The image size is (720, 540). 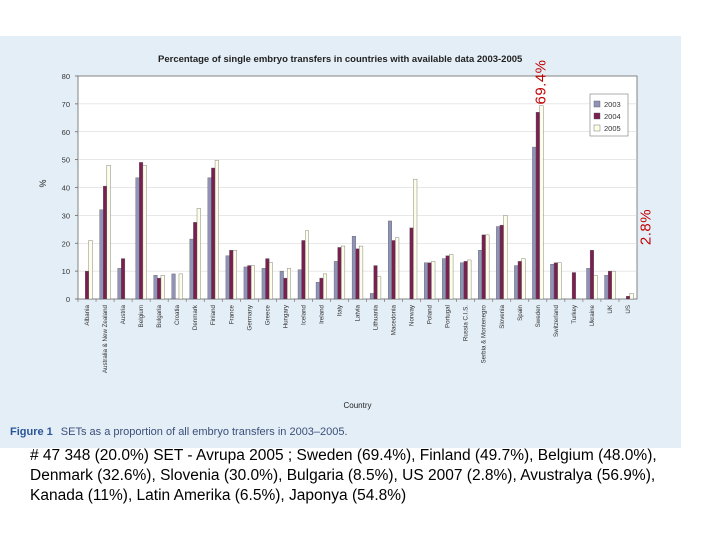 I want to click on x-tick-label: Spain, so click(x=520, y=312).